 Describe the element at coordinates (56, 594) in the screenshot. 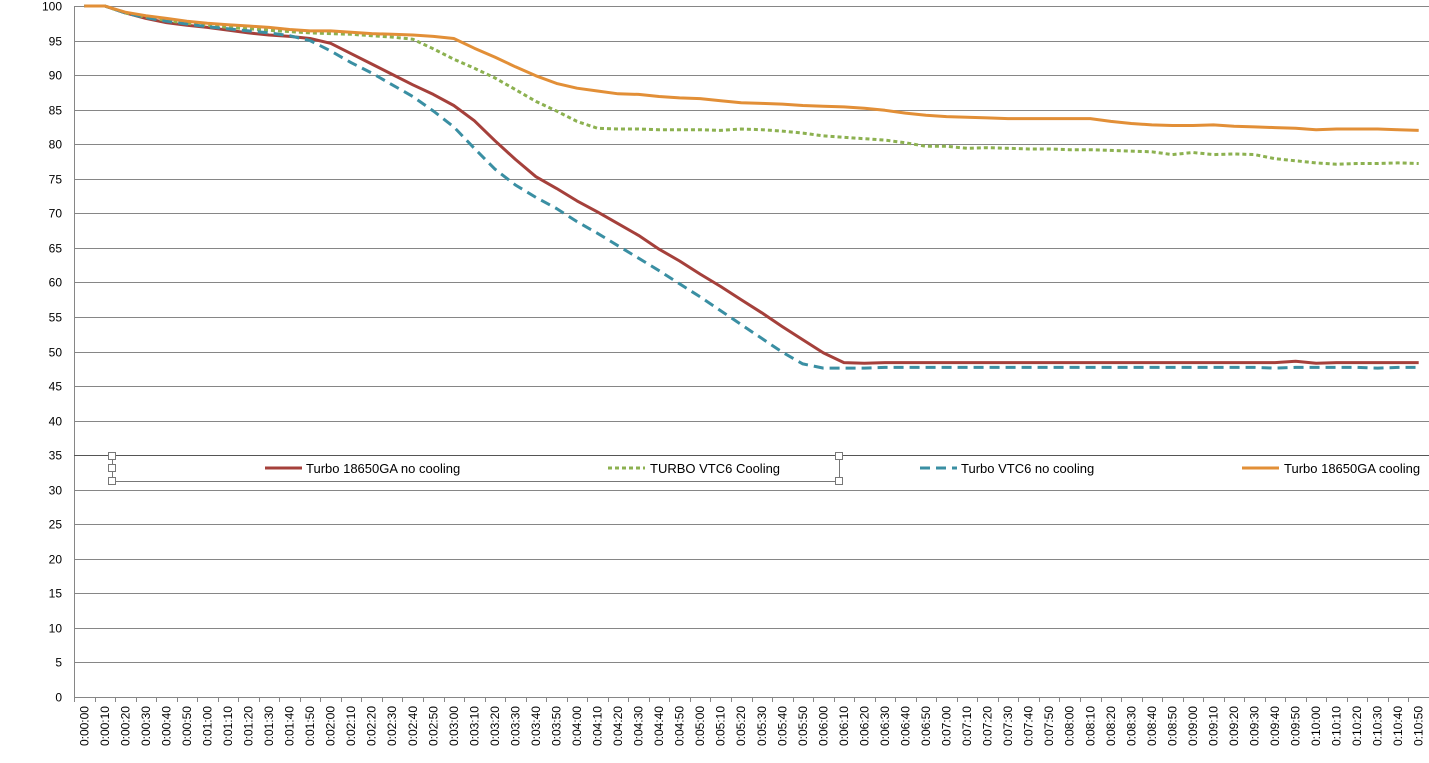

I see `y-tick-label: 15` at that location.